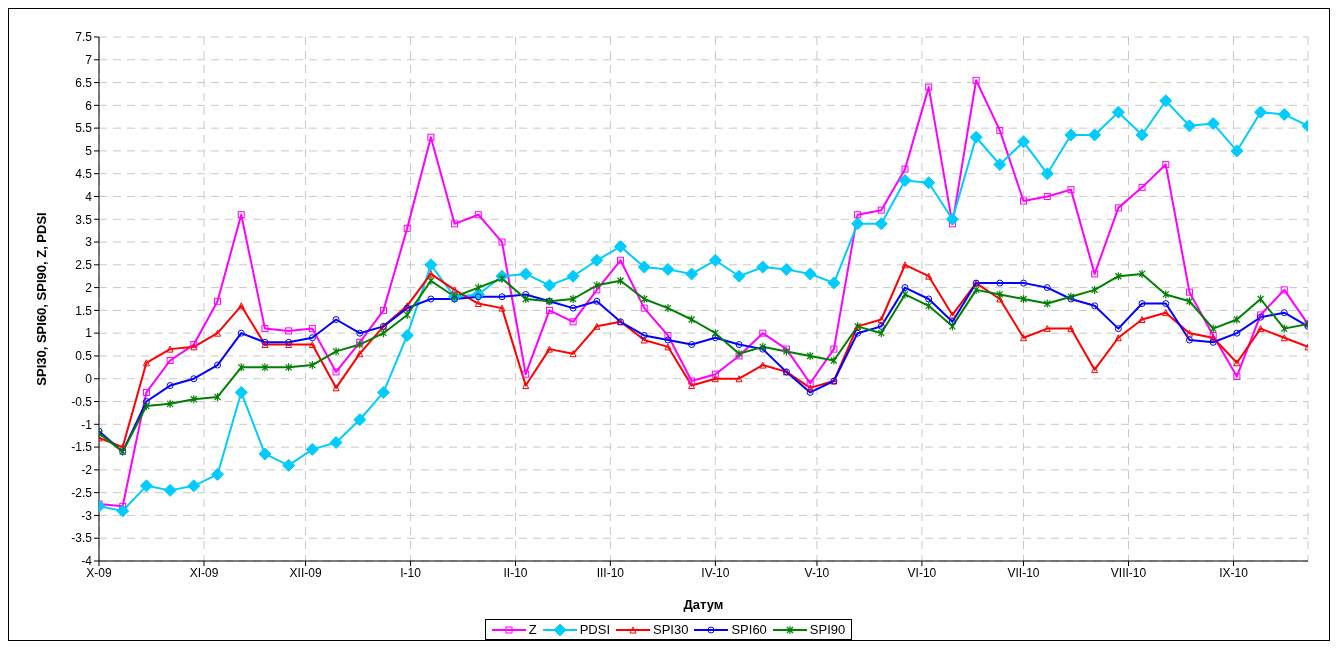  I want to click on y-axis-title: SPI30, SPI60, SPI90, Z, PDSI, so click(41, 299).